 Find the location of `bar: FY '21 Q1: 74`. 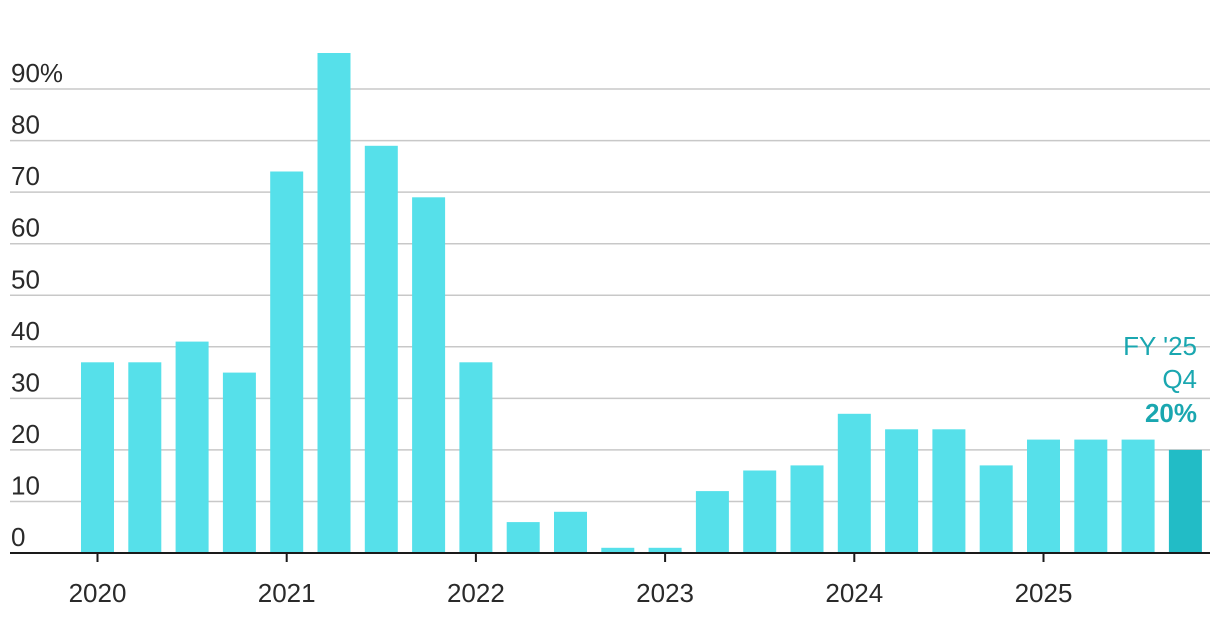

bar: FY '21 Q1: 74 is located at coordinates (287, 362).